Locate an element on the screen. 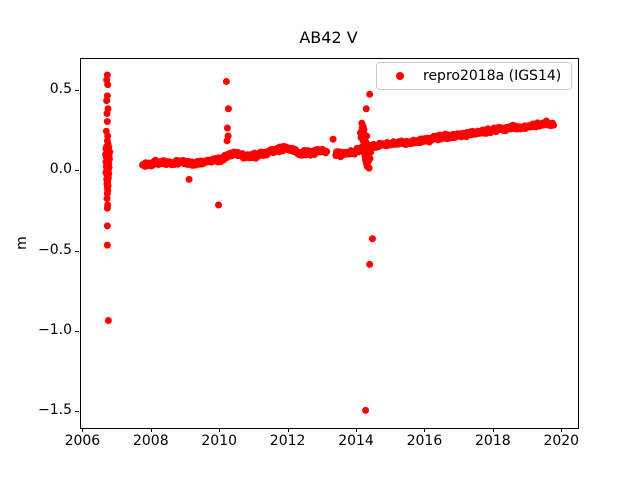  x-tick-label: 2008 is located at coordinates (150, 441).